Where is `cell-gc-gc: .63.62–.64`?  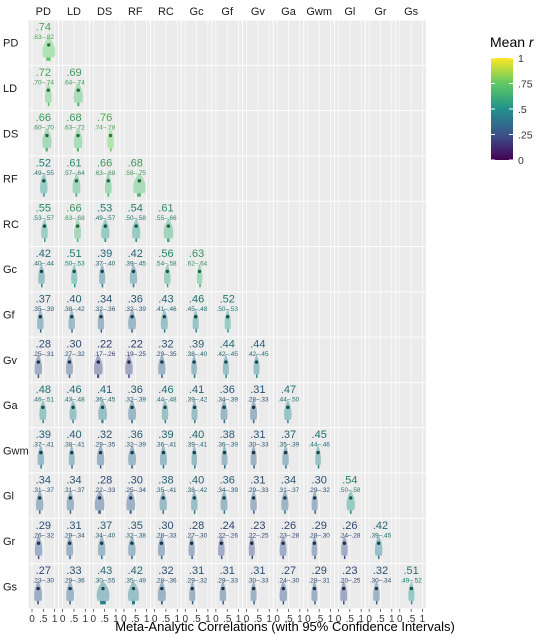 cell-gc-gc: .63.62–.64 is located at coordinates (197, 268).